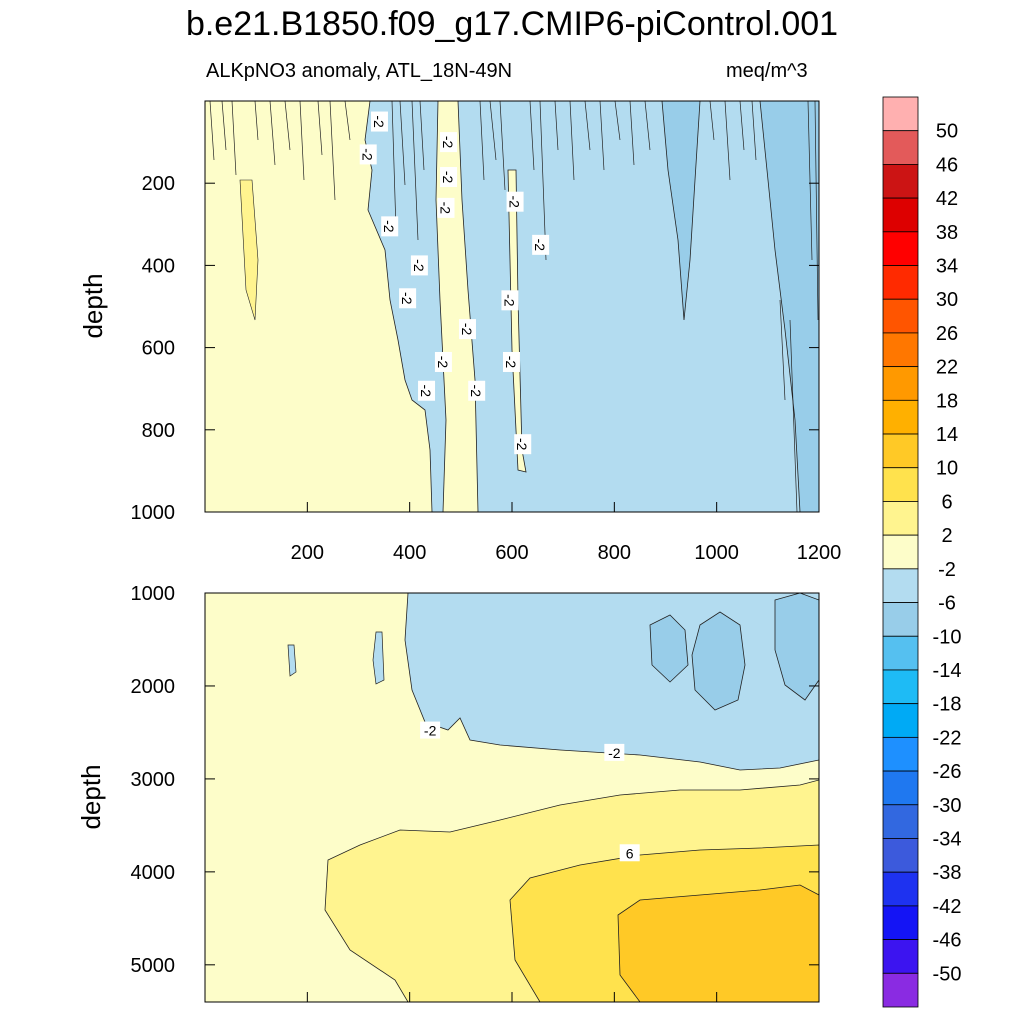 The width and height of the screenshot is (1024, 1024). Describe the element at coordinates (947, 671) in the screenshot. I see `colorbar-label: -14` at that location.